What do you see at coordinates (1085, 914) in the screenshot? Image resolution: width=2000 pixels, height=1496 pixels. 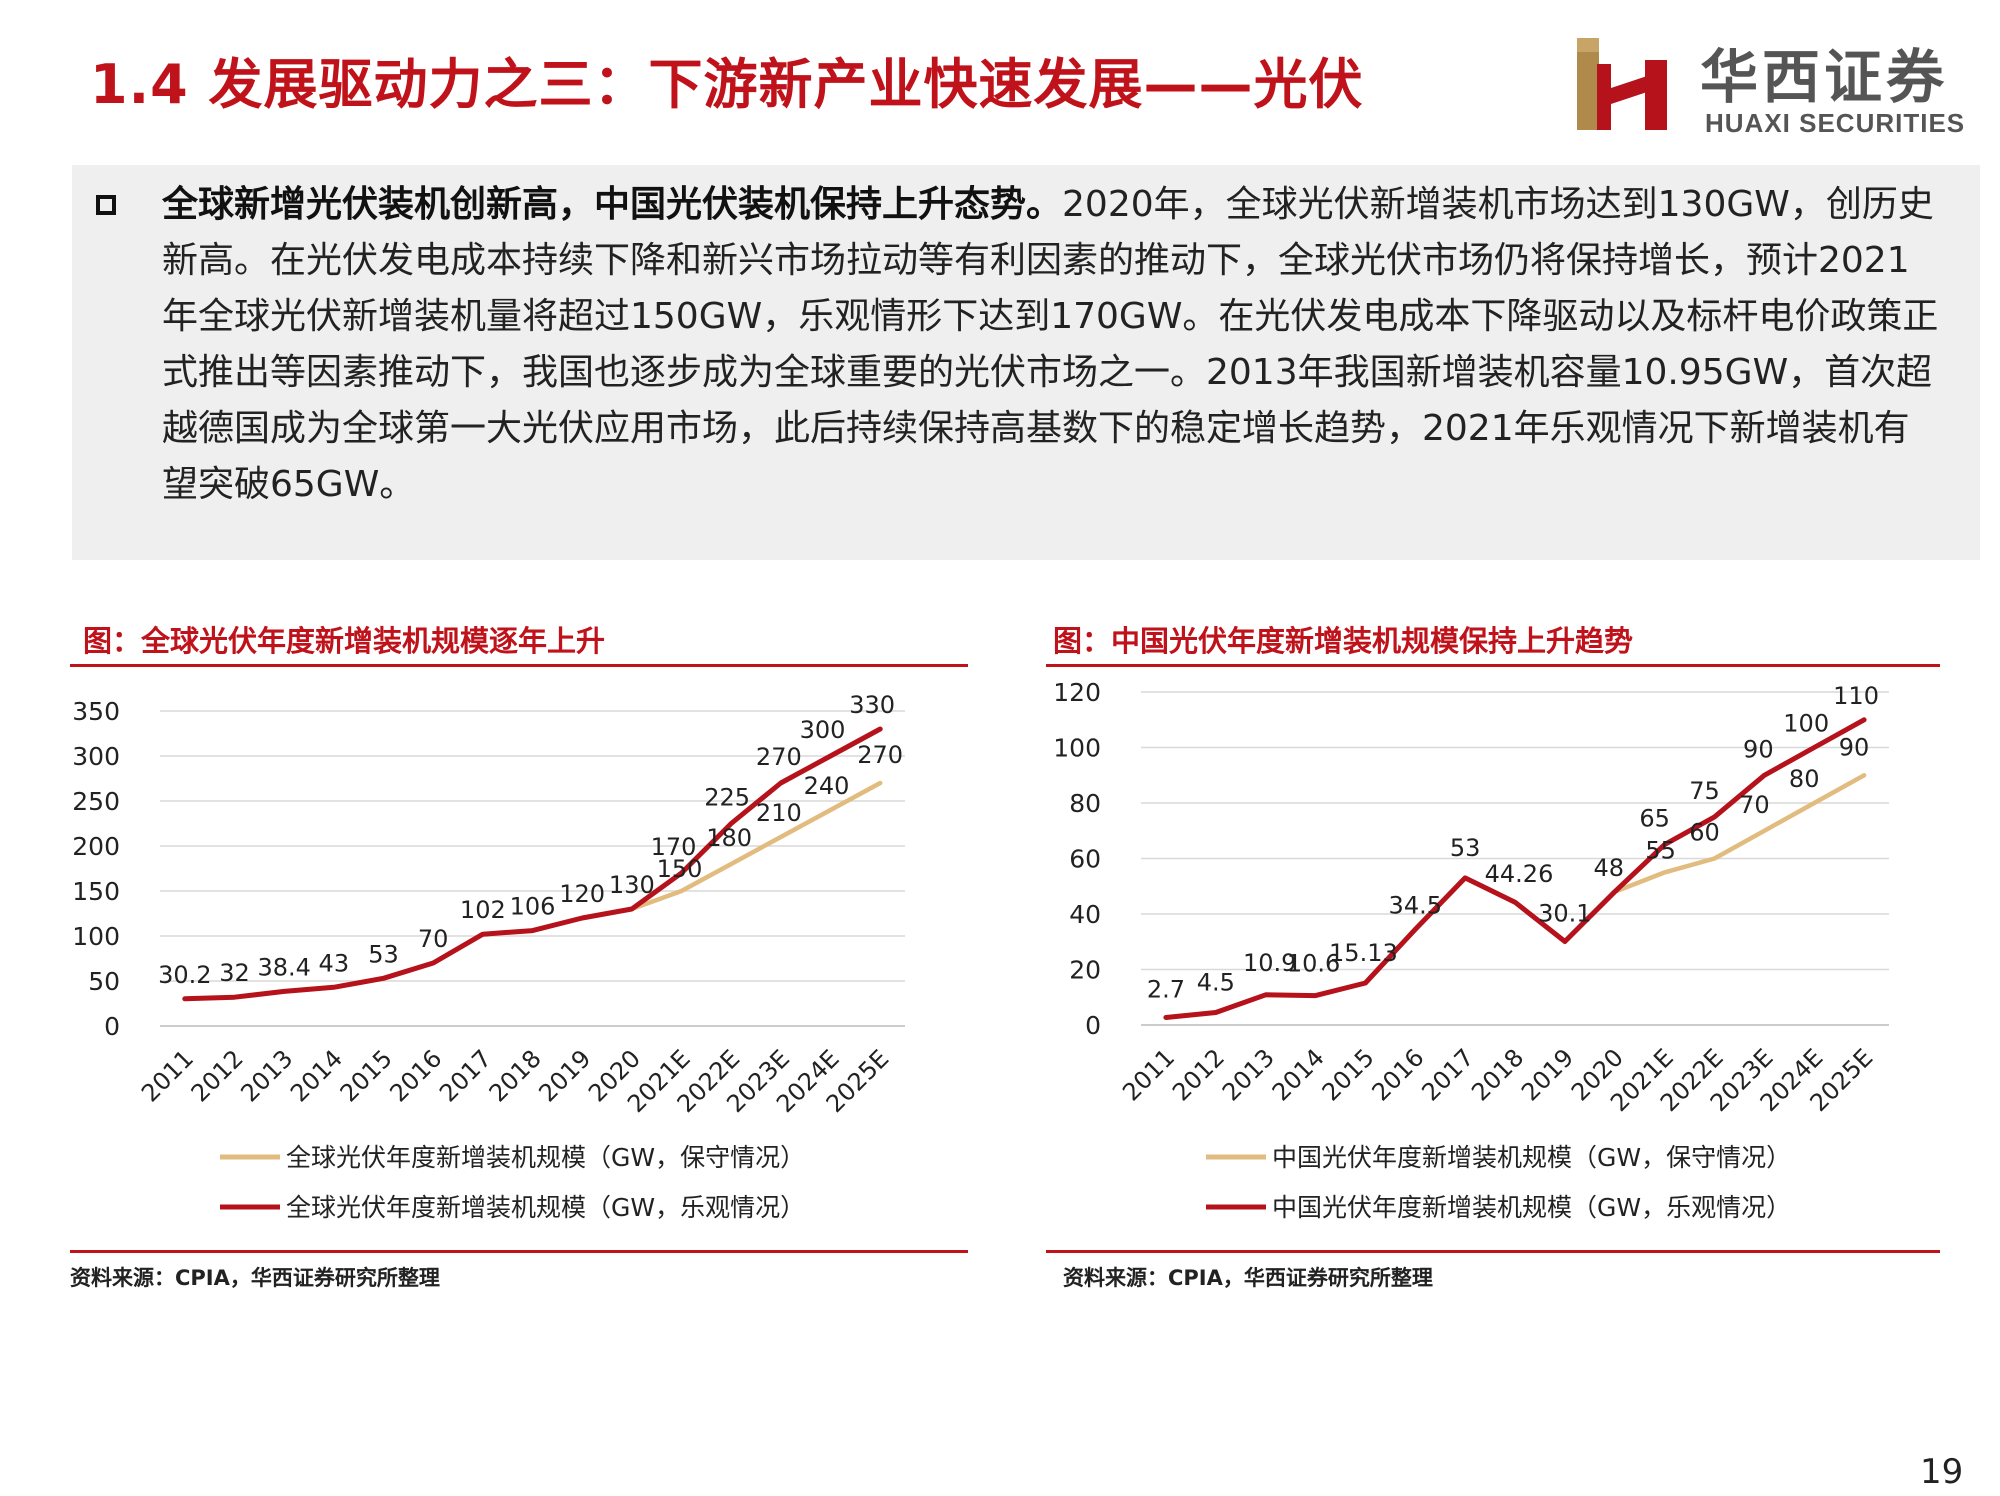 I see `y-tick-label: 40` at bounding box center [1085, 914].